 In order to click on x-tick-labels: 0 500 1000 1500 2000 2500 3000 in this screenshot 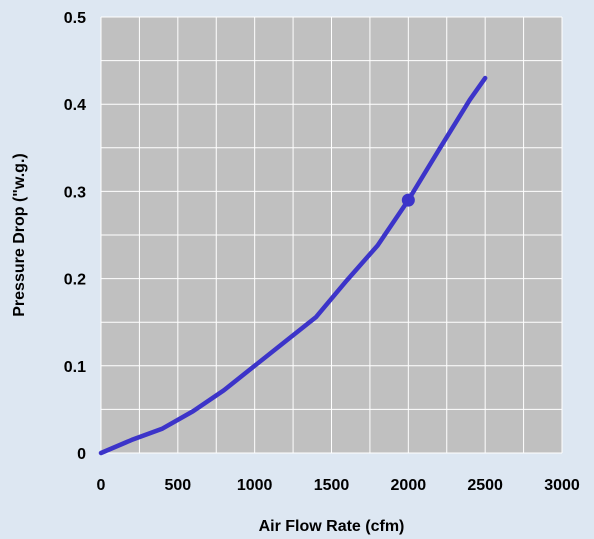, I will do `click(338, 485)`.